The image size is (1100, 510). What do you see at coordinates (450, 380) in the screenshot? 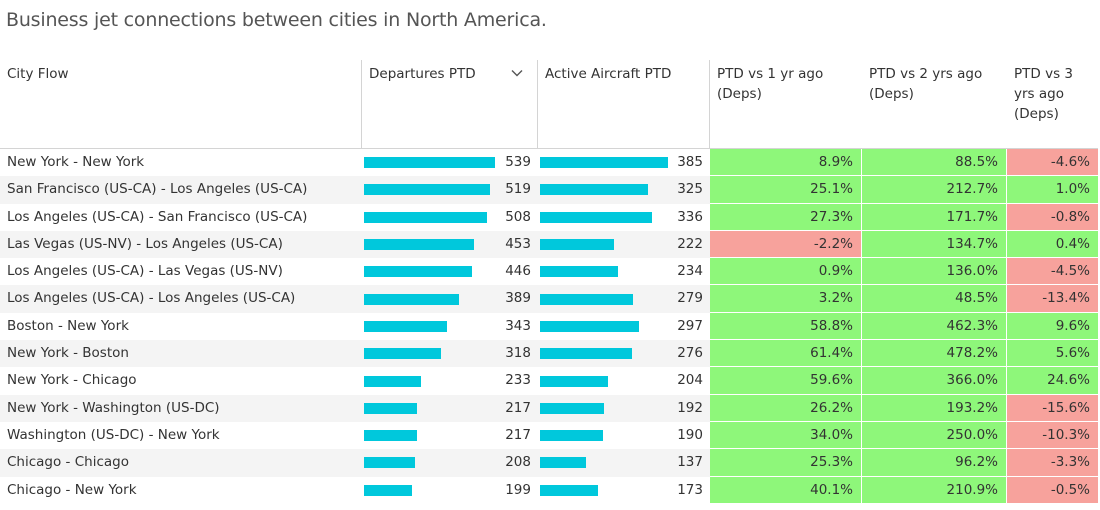
I see `departures-cell: 233` at bounding box center [450, 380].